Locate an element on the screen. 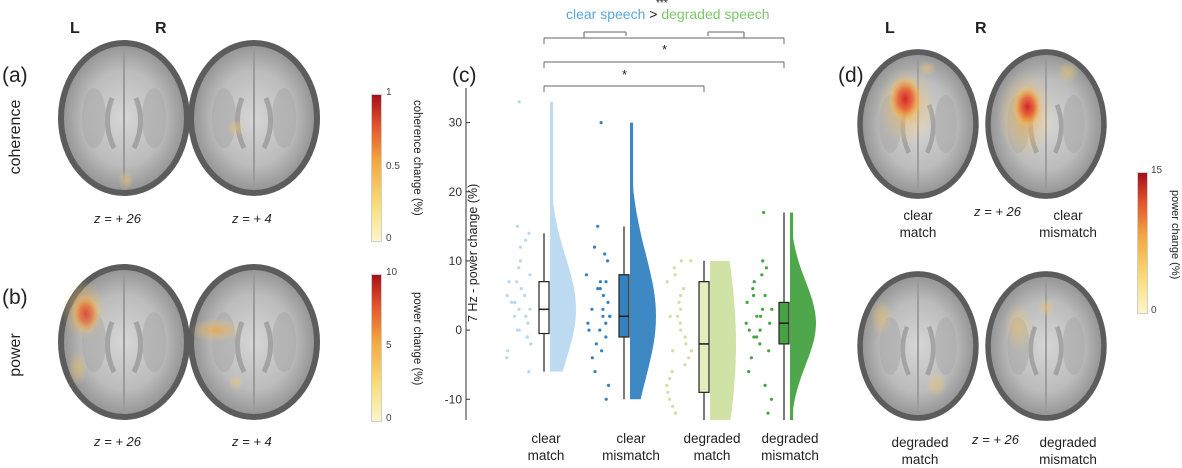 The width and height of the screenshot is (1182, 468). significance-header-op: > is located at coordinates (653, 14).